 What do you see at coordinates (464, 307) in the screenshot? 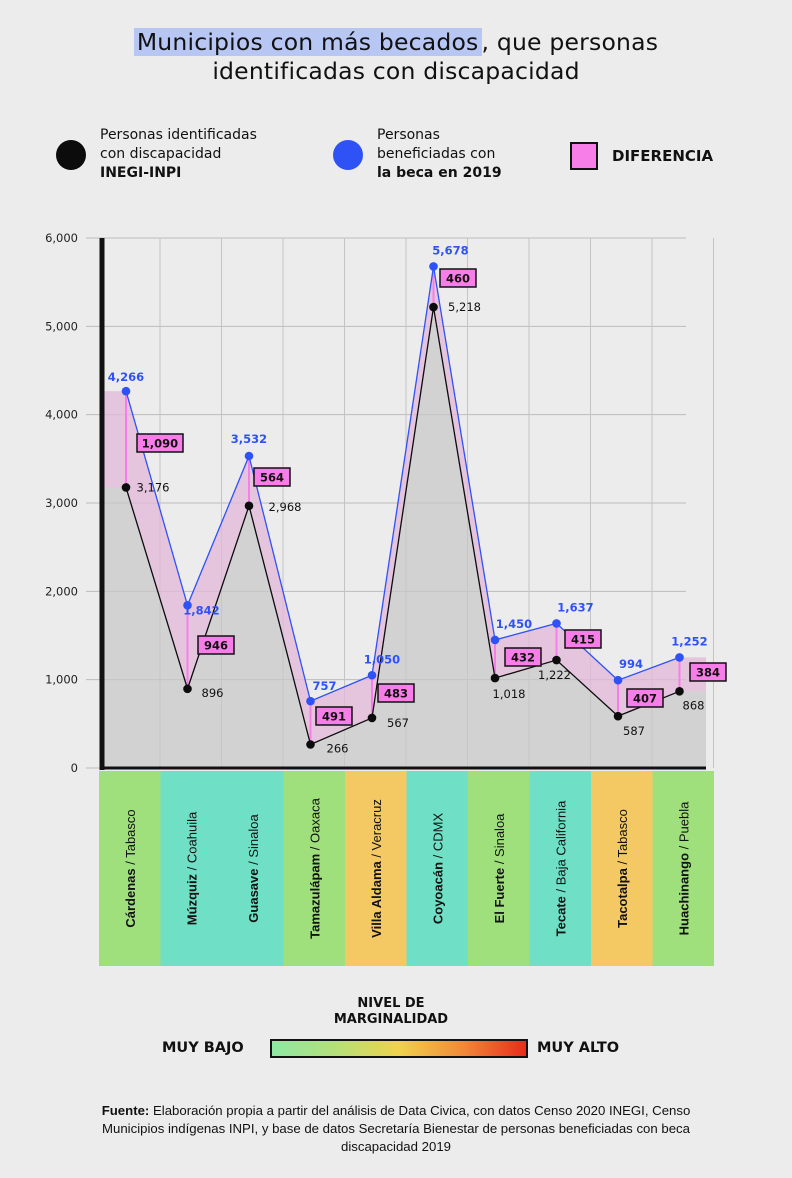
I see `inegi-data-label: 5,218` at bounding box center [464, 307].